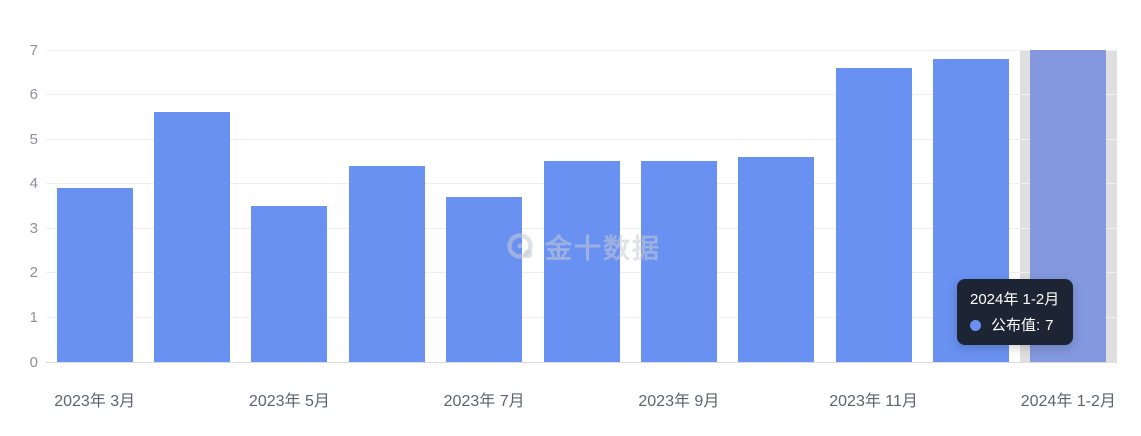 This screenshot has width=1141, height=436. Describe the element at coordinates (94, 275) in the screenshot. I see `bar-2023年 3月` at that location.